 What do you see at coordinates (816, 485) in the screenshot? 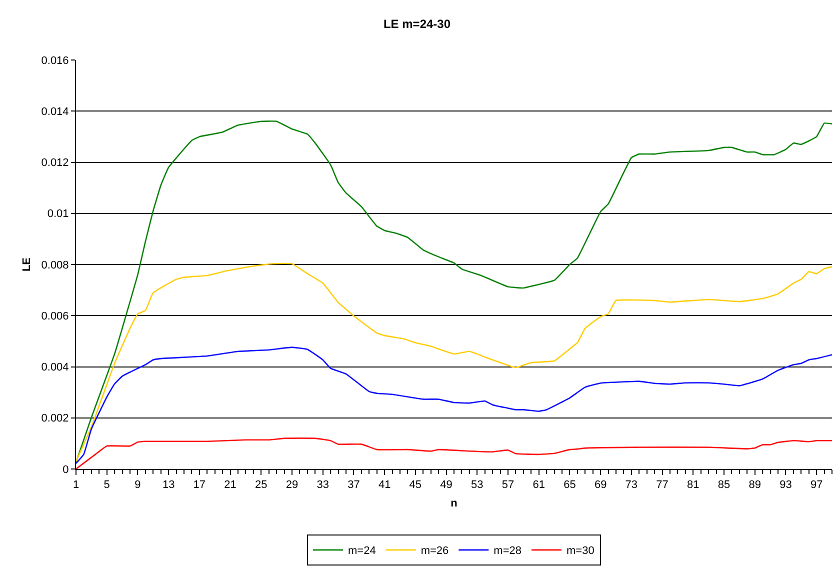
I see `x-tick-label: 97` at bounding box center [816, 485].